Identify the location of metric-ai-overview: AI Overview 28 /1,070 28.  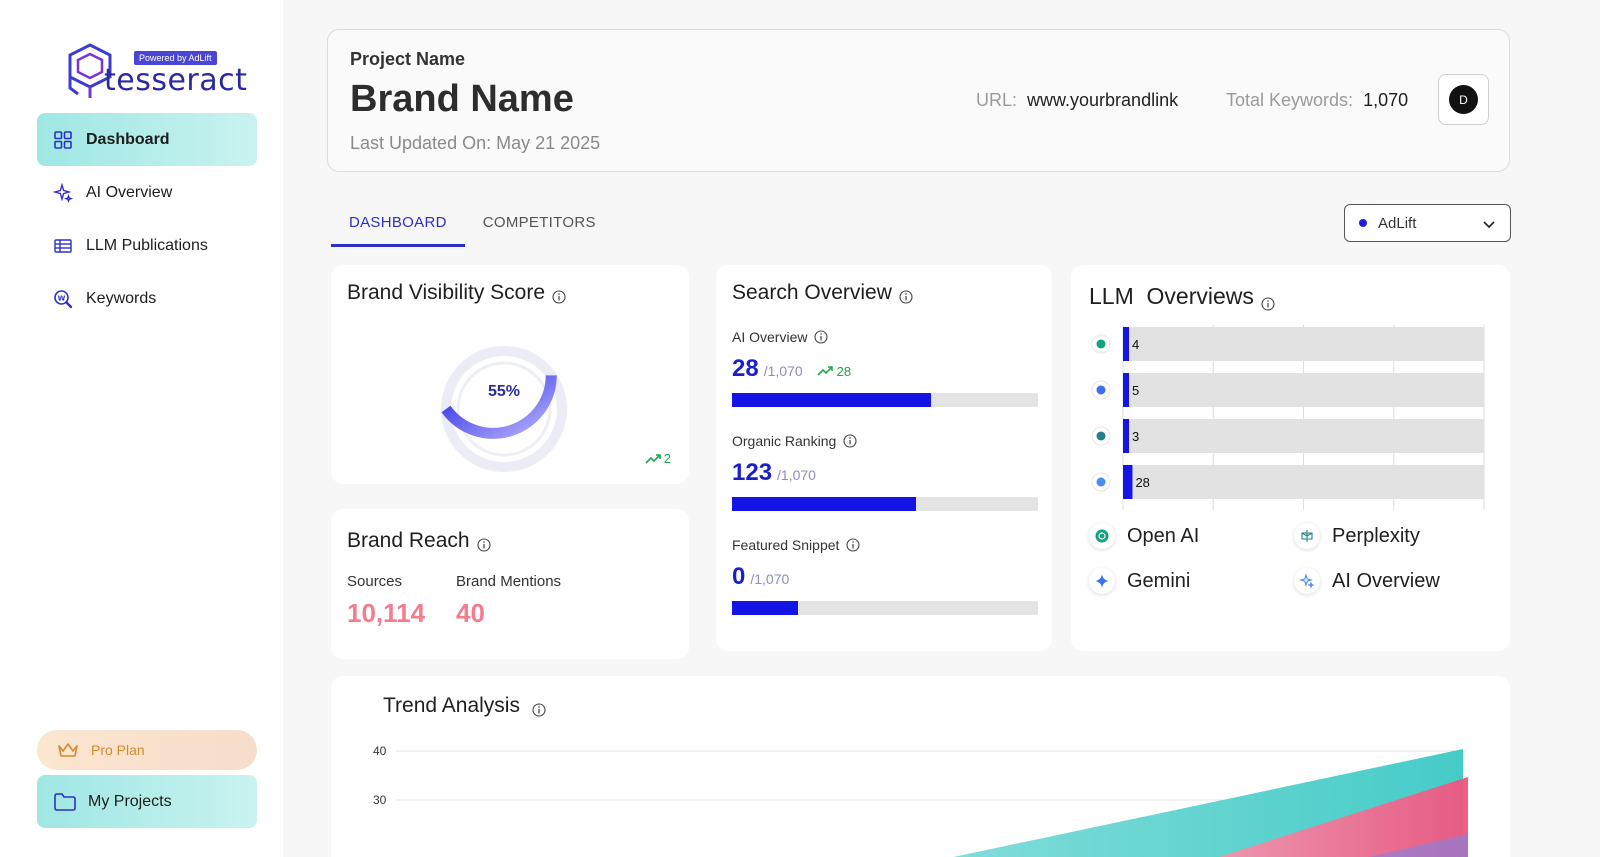
(885, 368).